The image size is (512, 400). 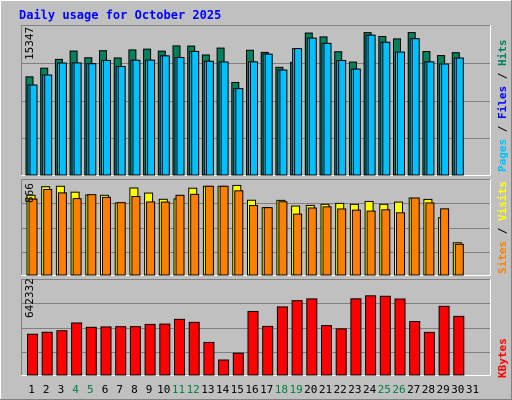 What do you see at coordinates (31, 389) in the screenshot?
I see `day-tick-label: 1` at bounding box center [31, 389].